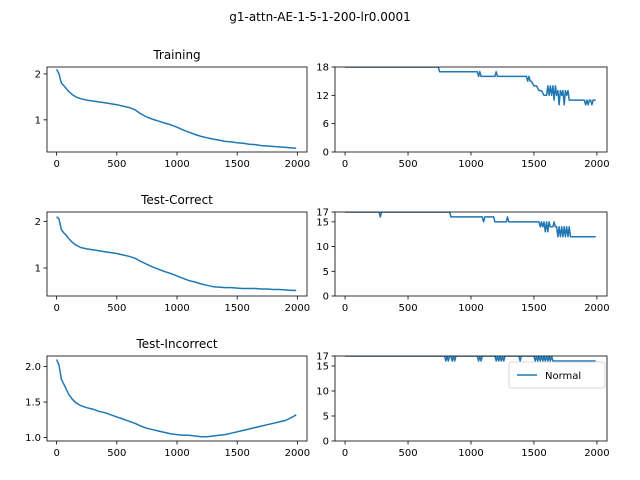  What do you see at coordinates (322, 96) in the screenshot?
I see `y-tick-label: 12` at bounding box center [322, 96].